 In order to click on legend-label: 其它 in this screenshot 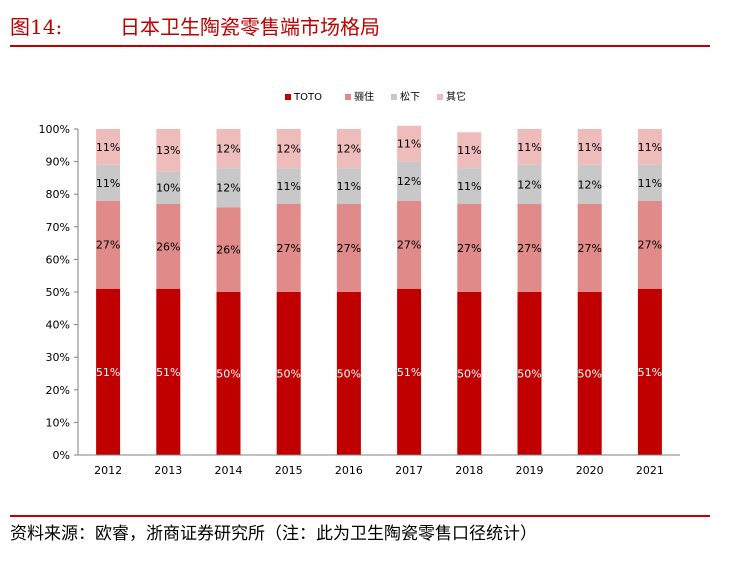, I will do `click(456, 96)`.